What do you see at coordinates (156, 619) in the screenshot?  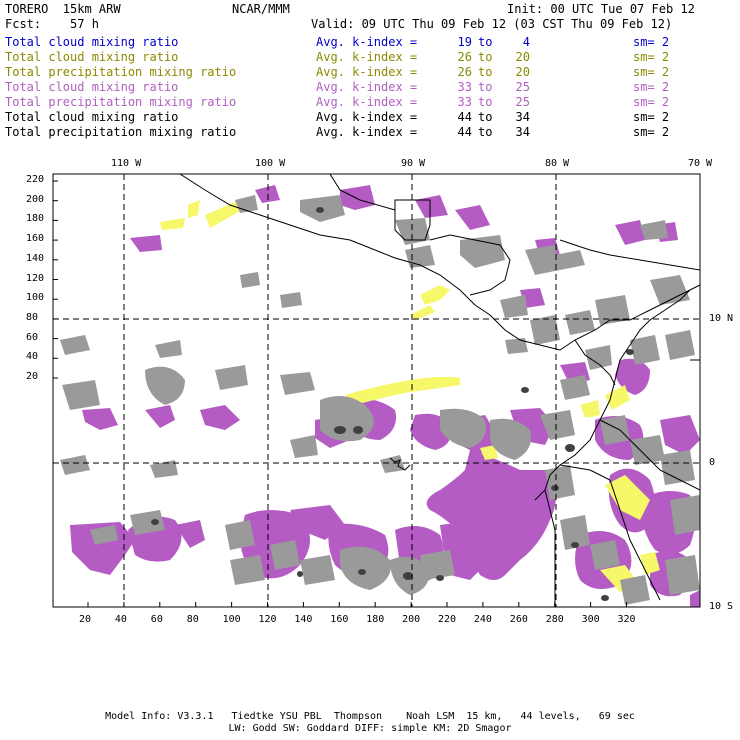 I see `x-tick-label: 60` at bounding box center [156, 619].